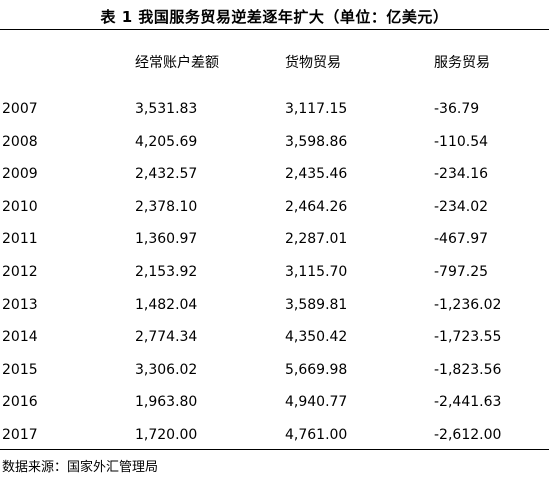 Image resolution: width=549 pixels, height=478 pixels. I want to click on year-cell: 2009, so click(20, 174).